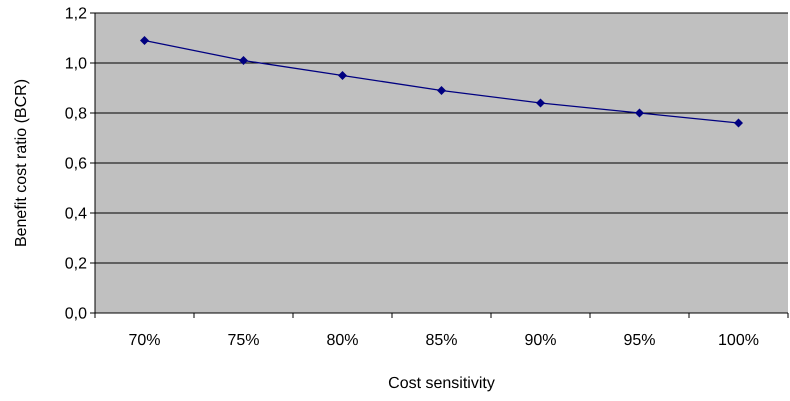 Image resolution: width=790 pixels, height=401 pixels. I want to click on y-tick-label: 1,2, so click(76, 14).